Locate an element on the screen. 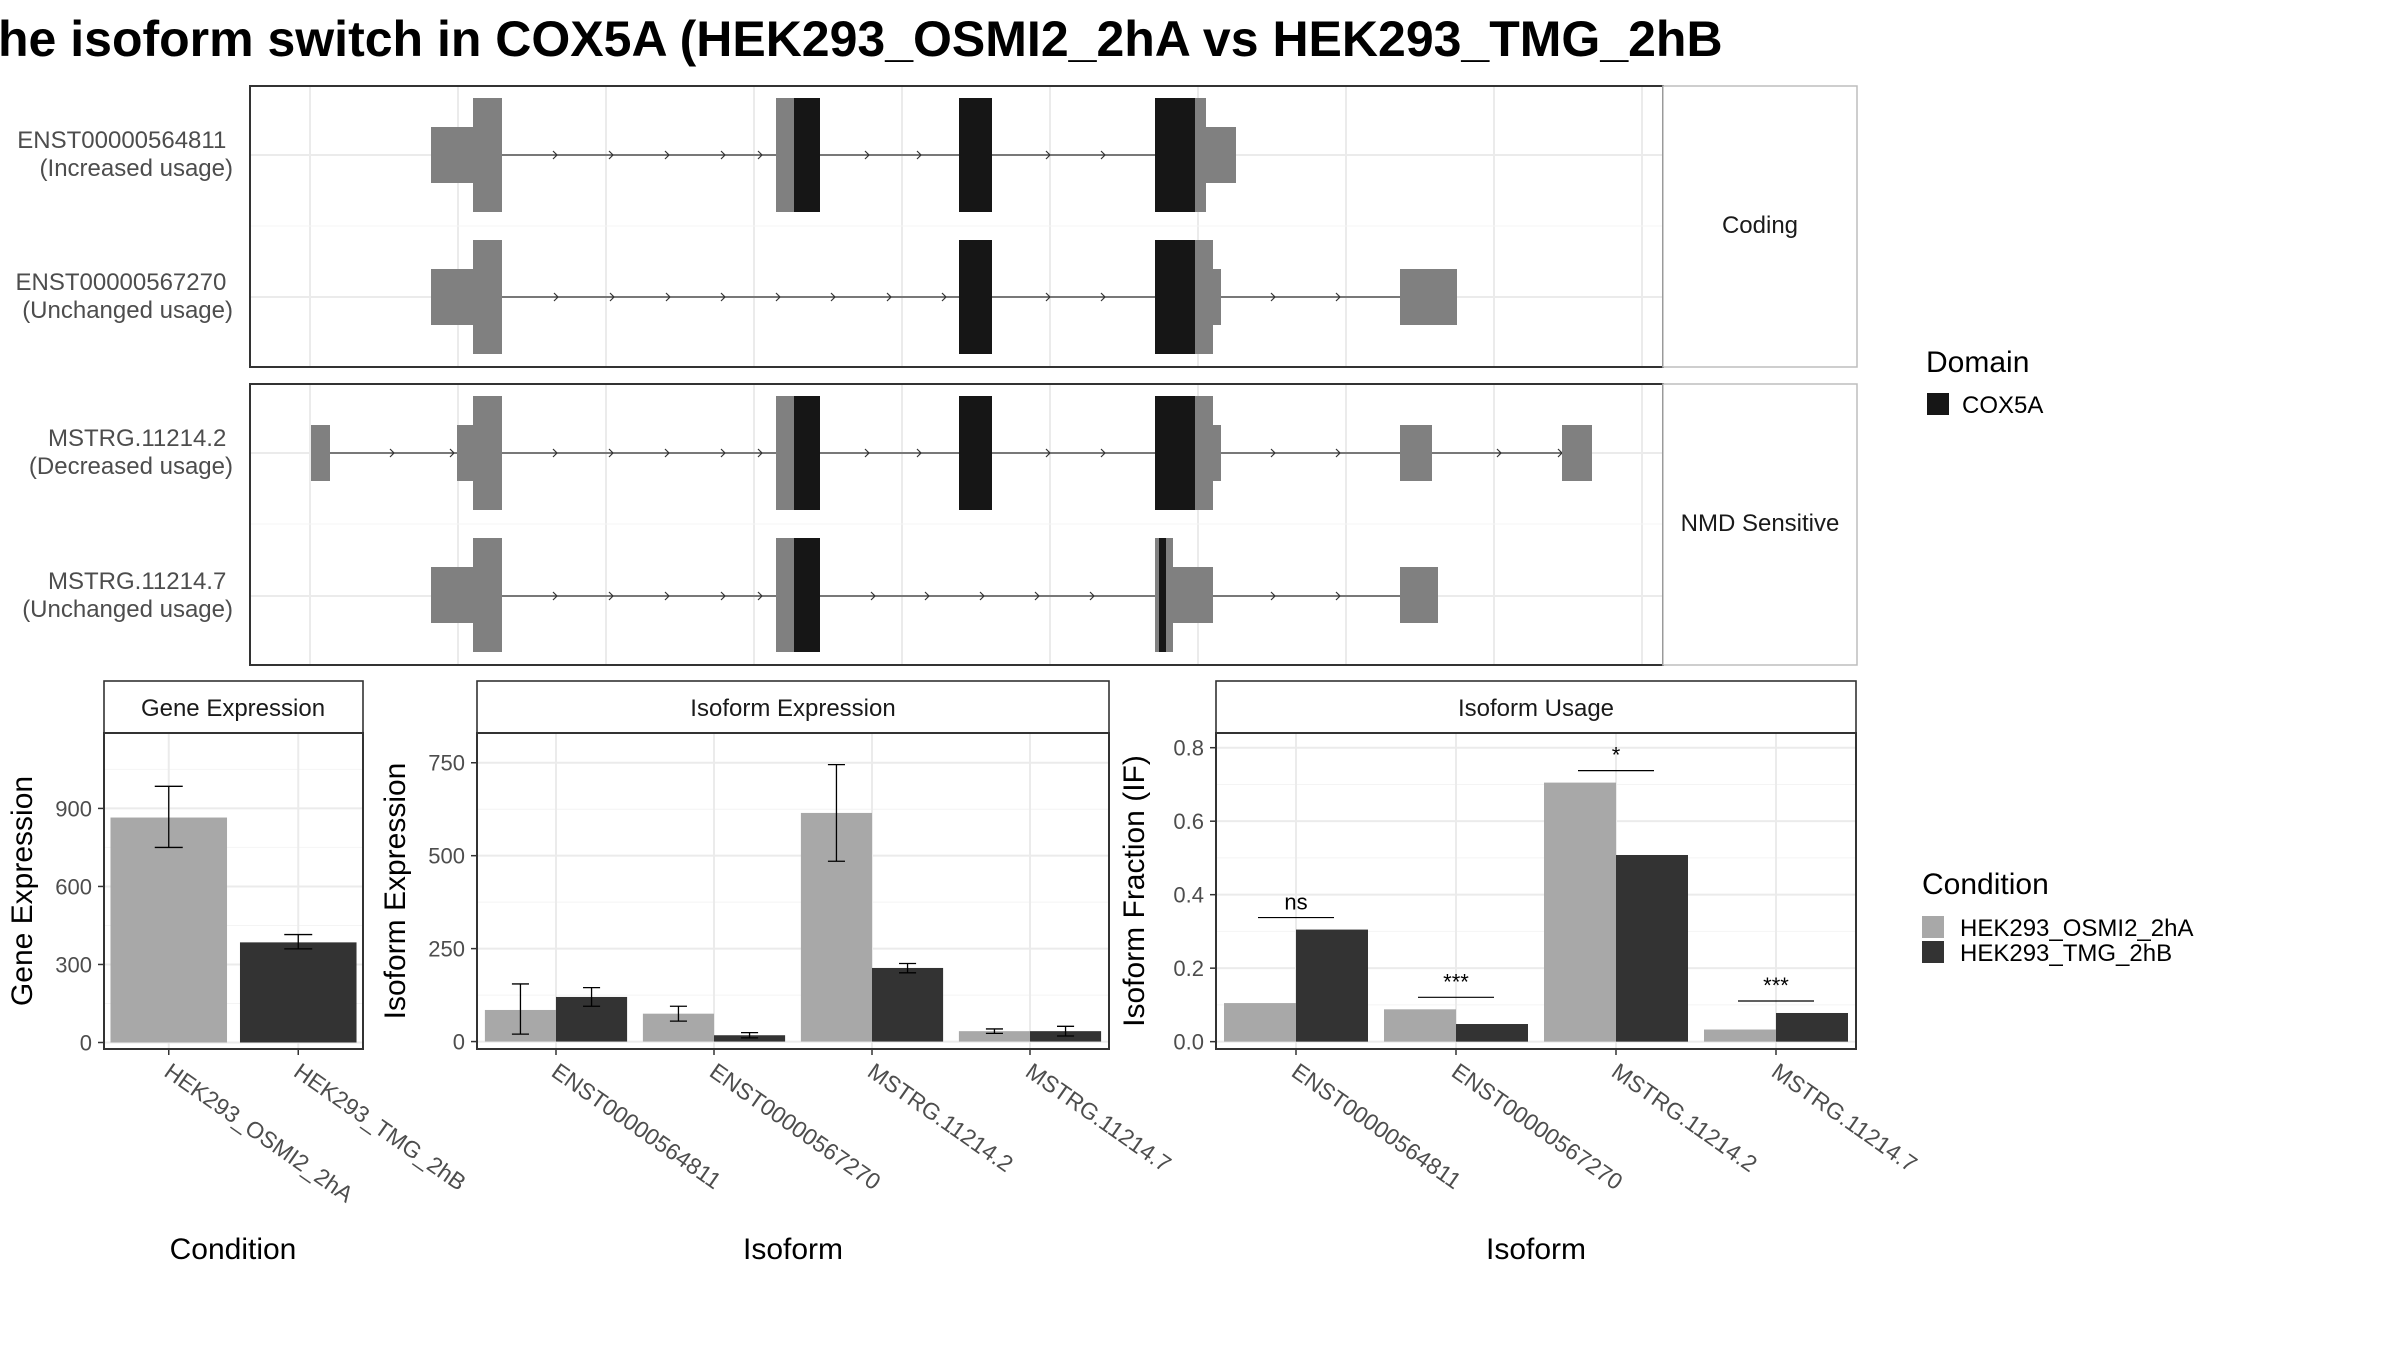 This screenshot has height=1350, width=2400. significance-label: ns is located at coordinates (1295, 902).